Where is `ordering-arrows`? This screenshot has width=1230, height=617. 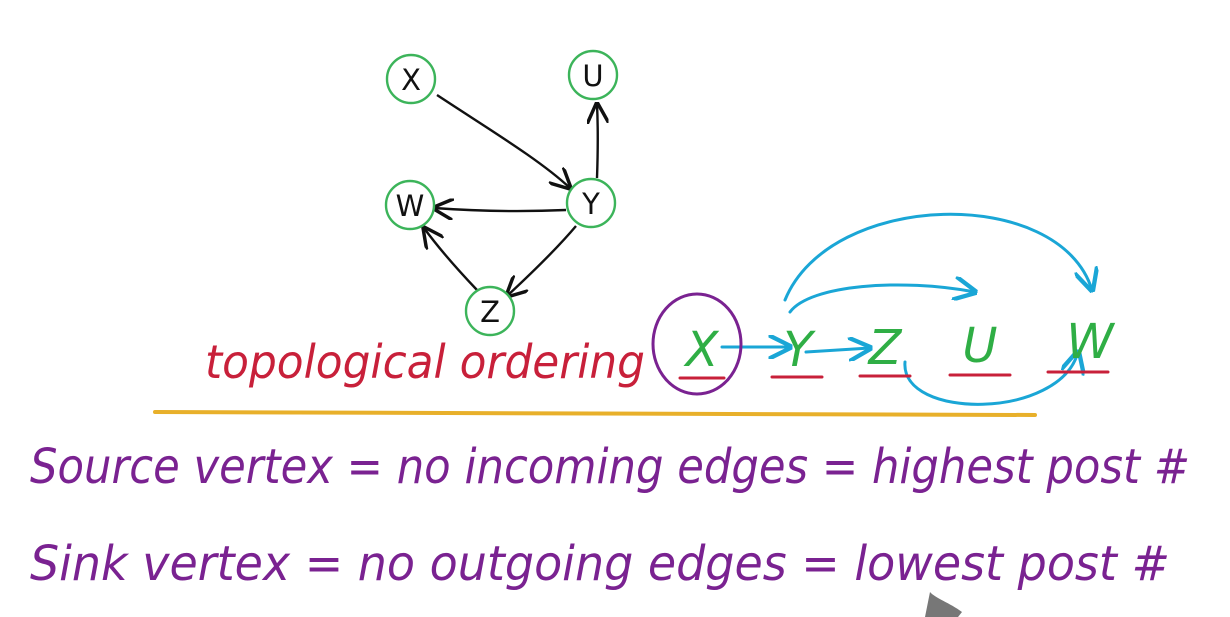
ordering-arrows is located at coordinates (906, 309).